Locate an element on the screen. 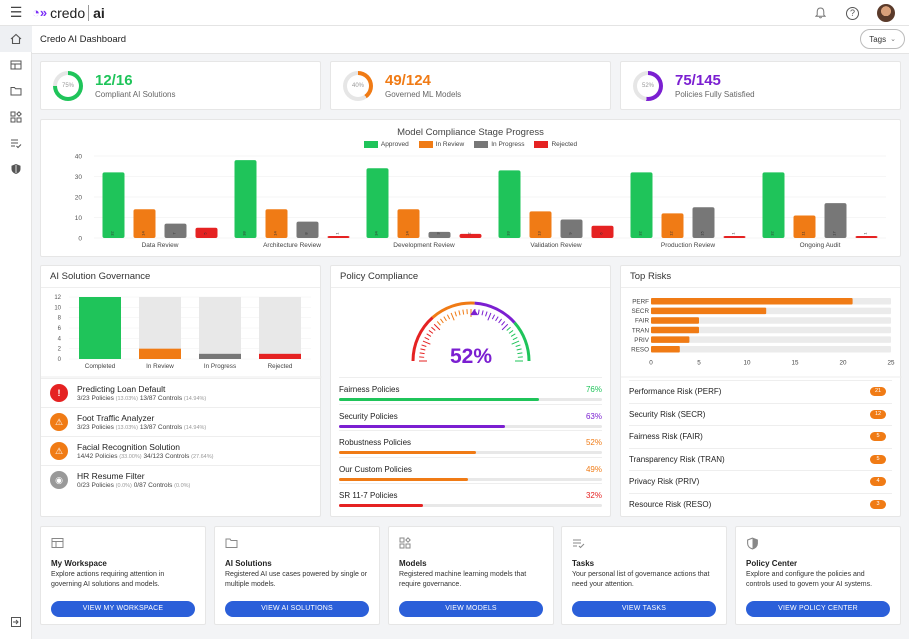 The image size is (909, 639). policy-row: Our Custom Policies 49% is located at coordinates (470, 469).